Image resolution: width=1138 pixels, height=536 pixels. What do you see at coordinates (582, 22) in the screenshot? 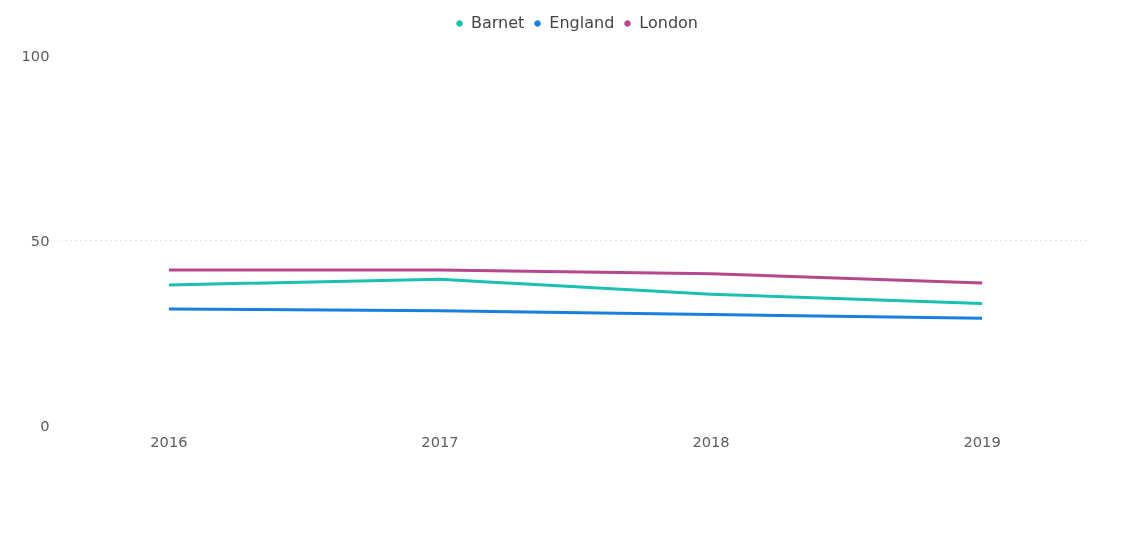
I see `legend-label: England` at bounding box center [582, 22].